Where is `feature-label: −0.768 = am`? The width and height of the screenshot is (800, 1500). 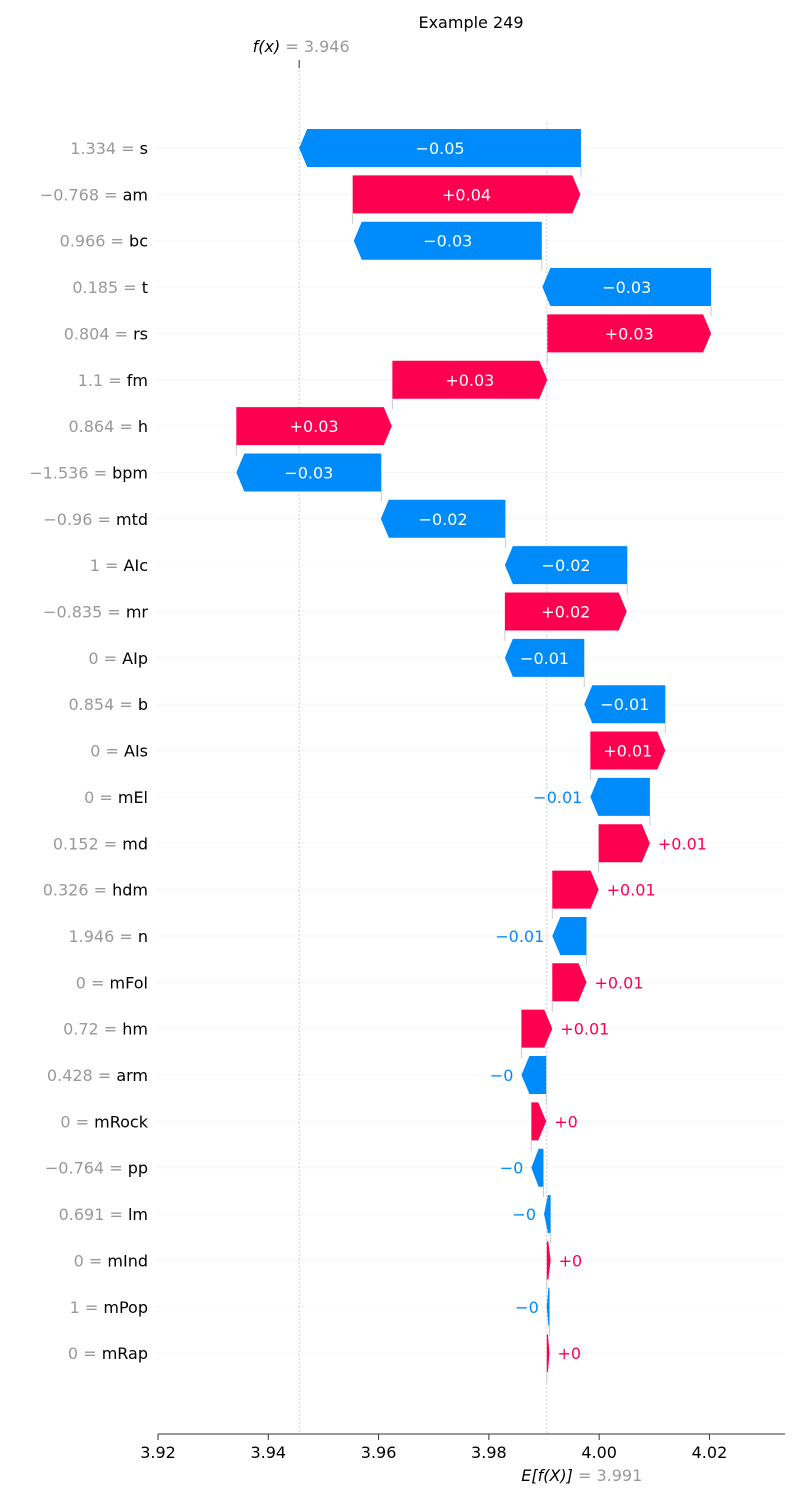 feature-label: −0.768 = am is located at coordinates (94, 194).